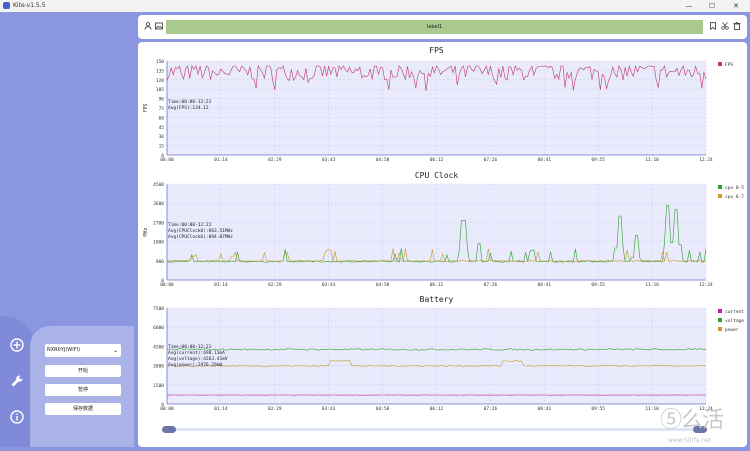 This screenshot has height=451, width=750. Describe the element at coordinates (162, 100) in the screenshot. I see `y-tick-label: 90` at that location.